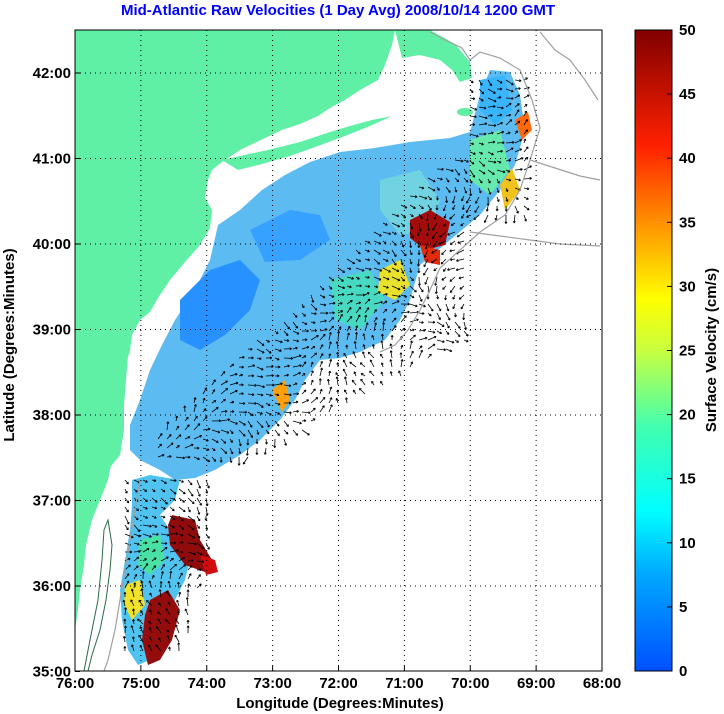 The height and width of the screenshot is (714, 724). Describe the element at coordinates (52, 501) in the screenshot. I see `y-tick-label: 37:00` at that location.